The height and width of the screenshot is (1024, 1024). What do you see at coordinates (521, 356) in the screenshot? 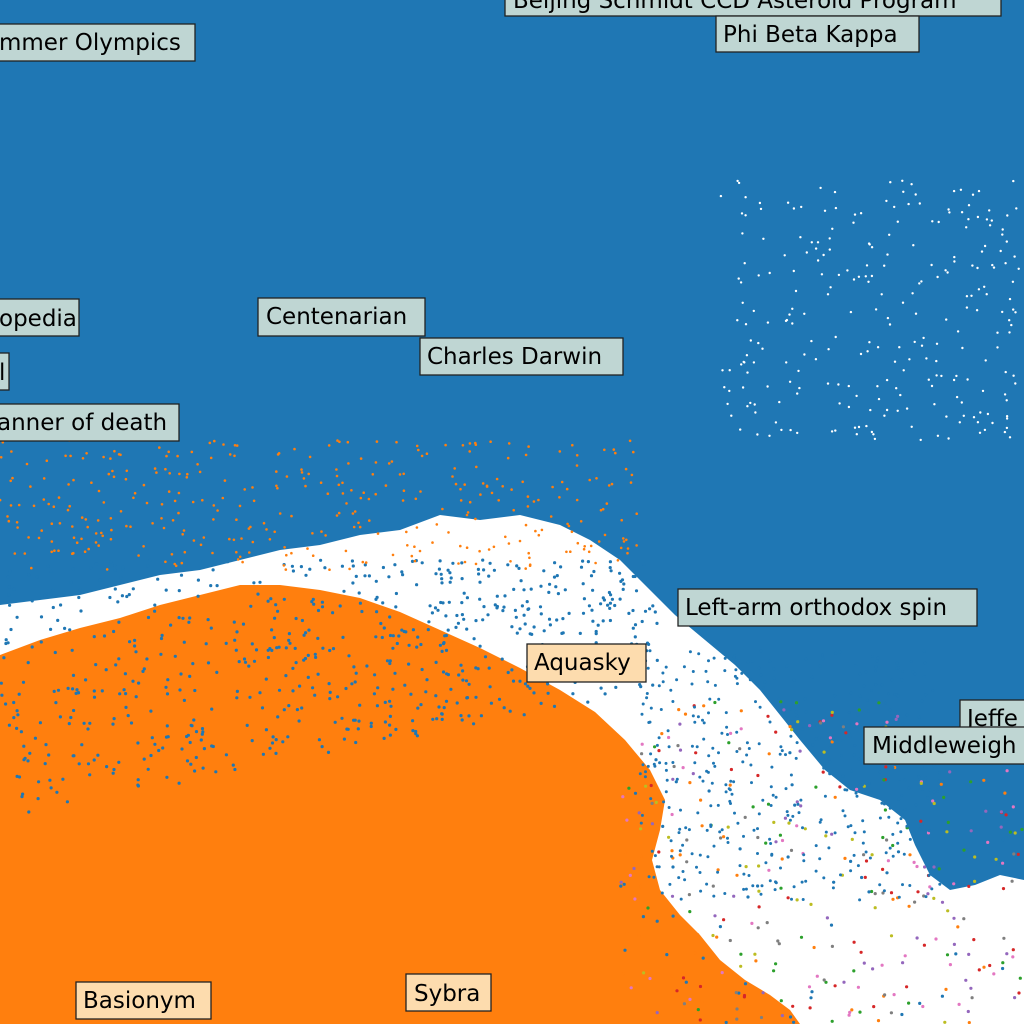
I see `annotation-box` at bounding box center [521, 356].